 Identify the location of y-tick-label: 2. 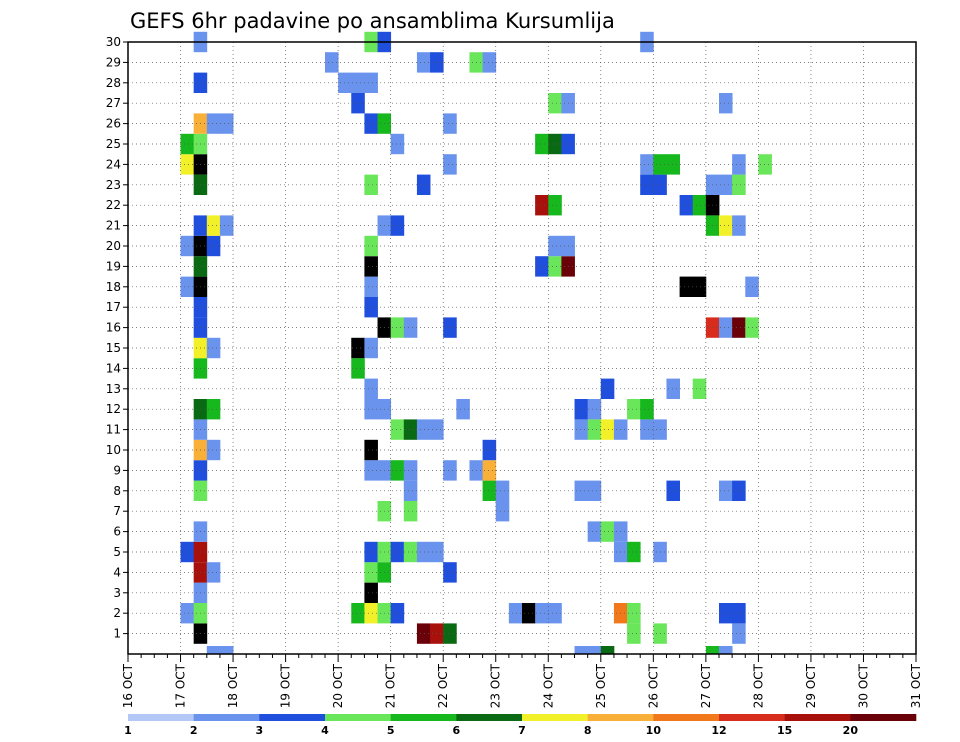
(117, 613).